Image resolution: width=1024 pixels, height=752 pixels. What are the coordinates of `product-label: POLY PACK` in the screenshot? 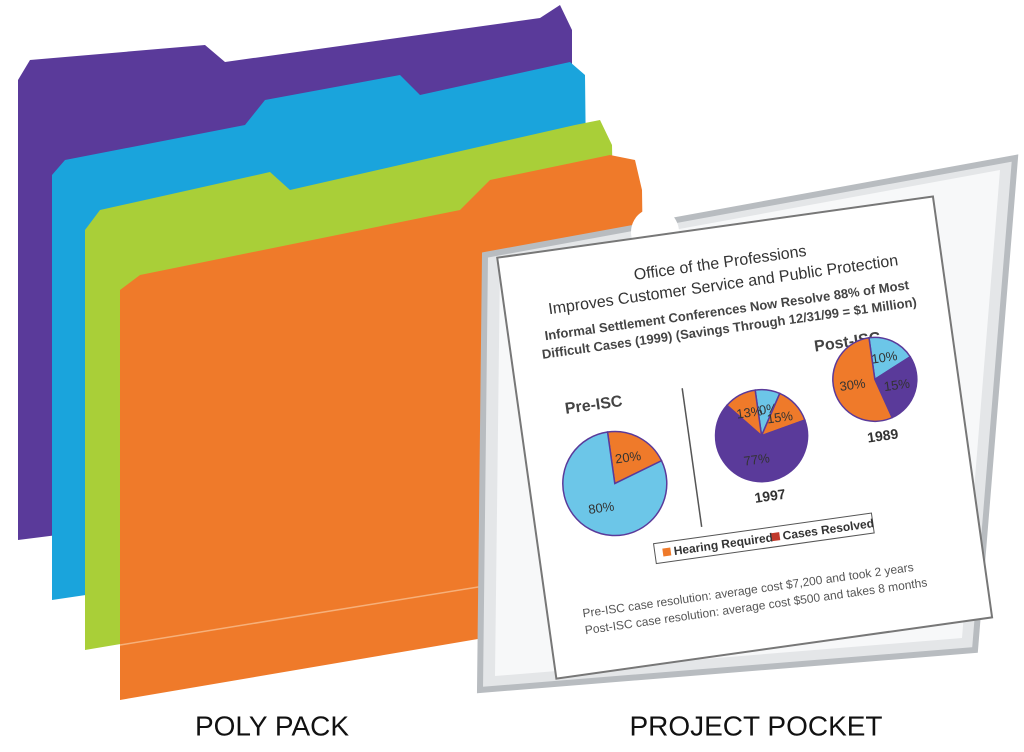 It's located at (272, 725).